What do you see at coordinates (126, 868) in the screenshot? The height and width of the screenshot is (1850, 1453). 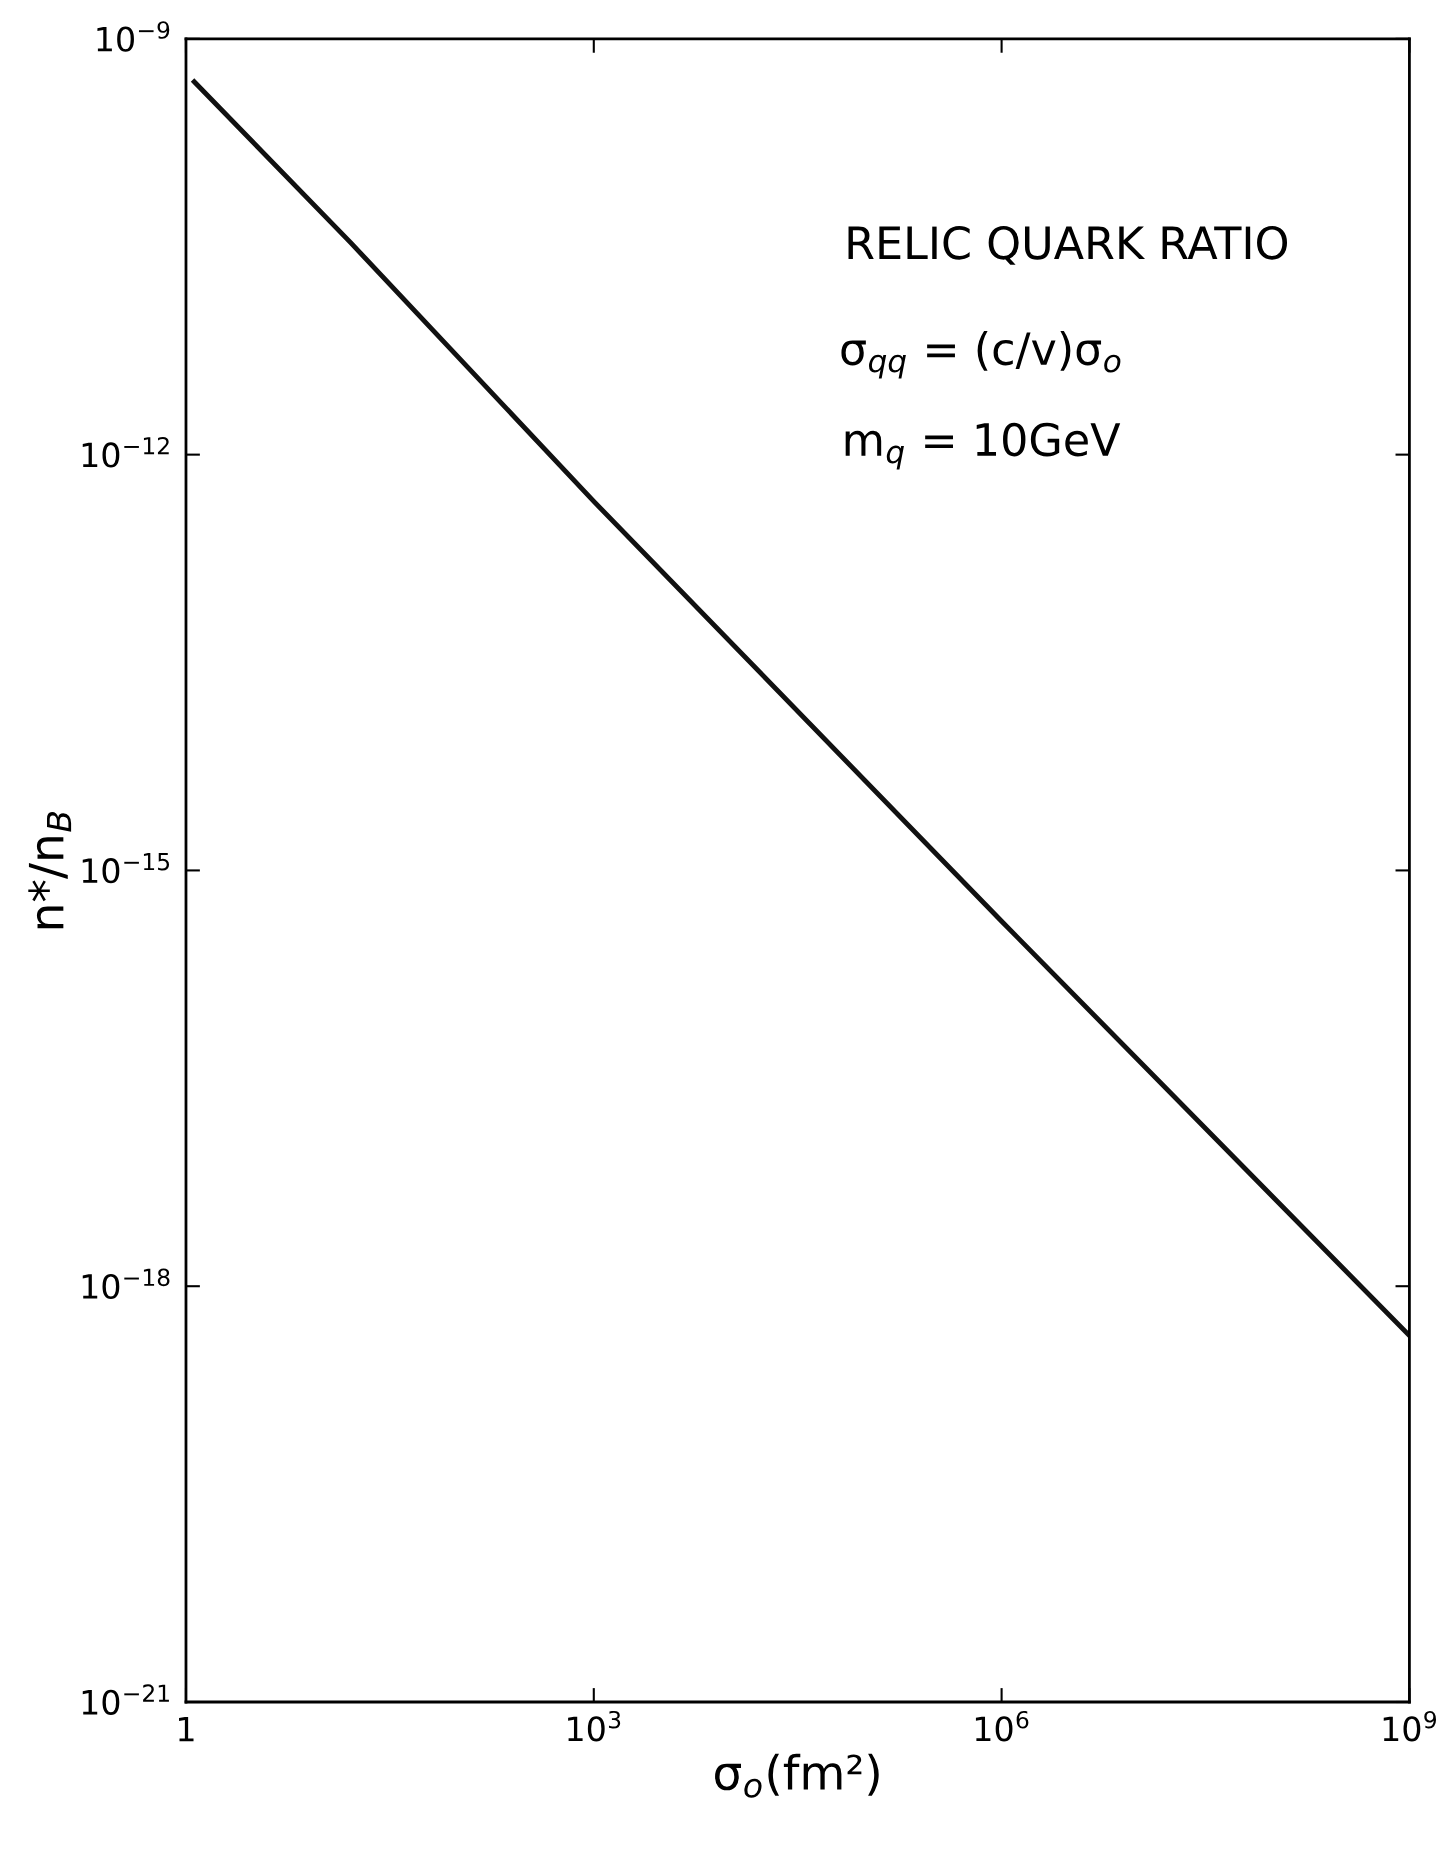 I see `y-tick-label: 10$^{−15}$` at bounding box center [126, 868].